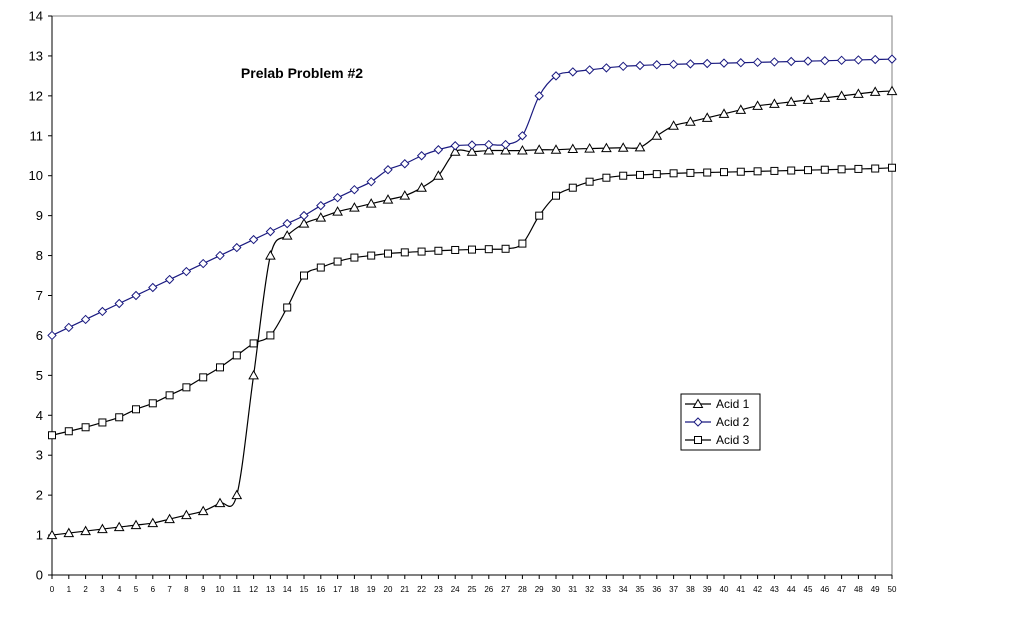 The image size is (1024, 633). Describe the element at coordinates (824, 589) in the screenshot. I see `x-tick-label: 46` at that location.